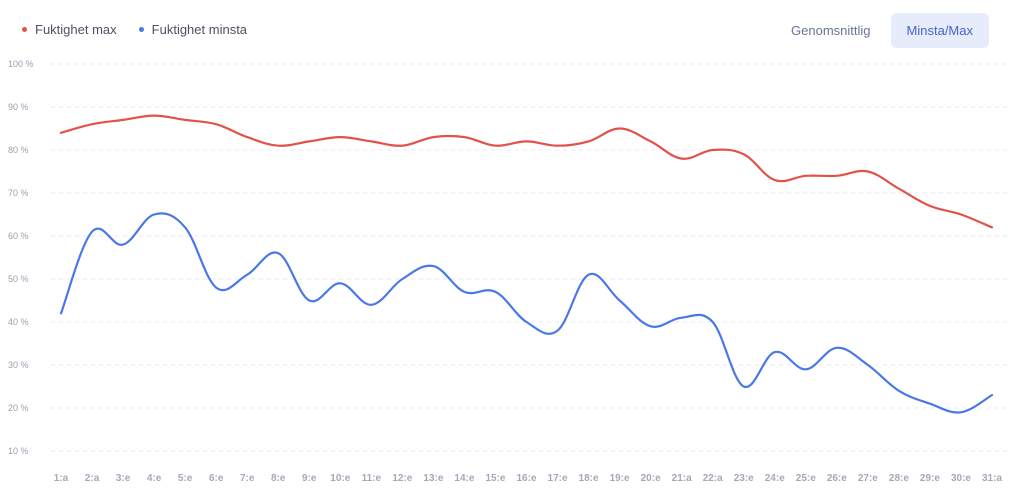  What do you see at coordinates (18, 236) in the screenshot?
I see `y-tick-label: 60 %` at bounding box center [18, 236].